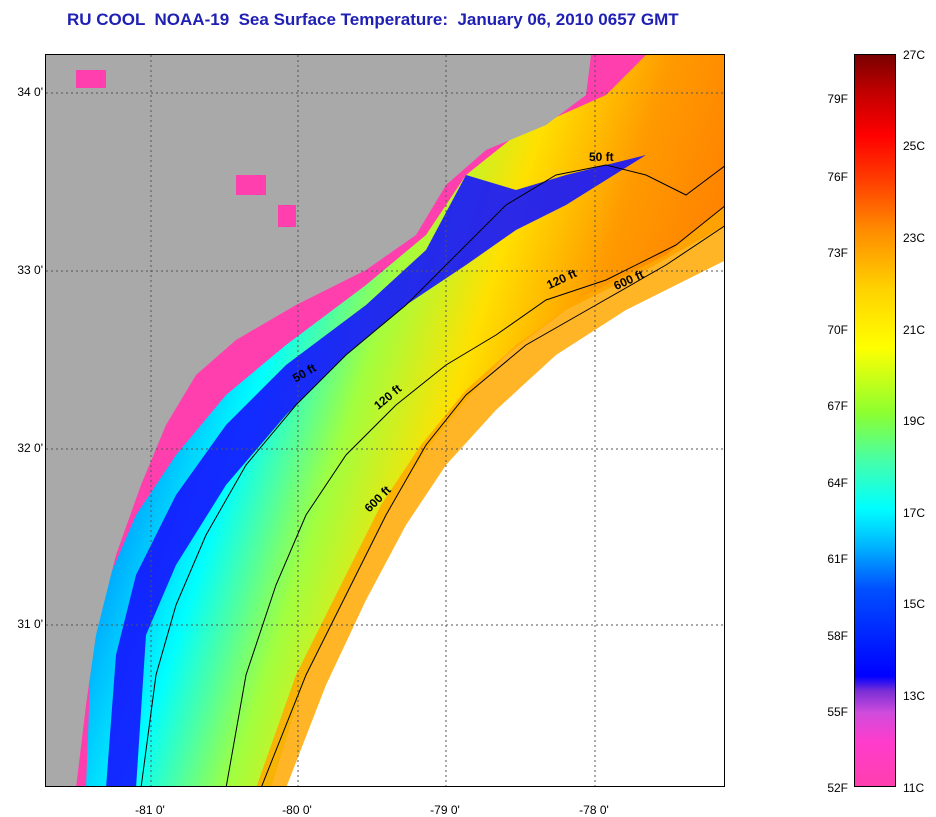 This screenshot has height=817, width=936. Describe the element at coordinates (914, 696) in the screenshot. I see `colorbar-c-label: 13C` at that location.